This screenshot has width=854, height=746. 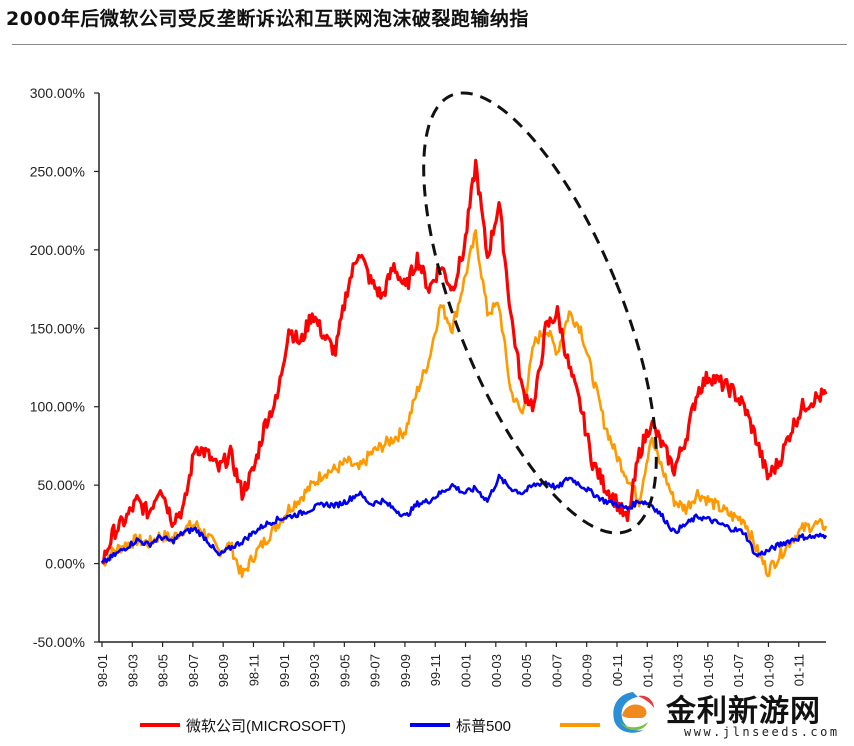 What do you see at coordinates (132, 670) in the screenshot?
I see `x-tick-label: 98-03` at bounding box center [132, 670].